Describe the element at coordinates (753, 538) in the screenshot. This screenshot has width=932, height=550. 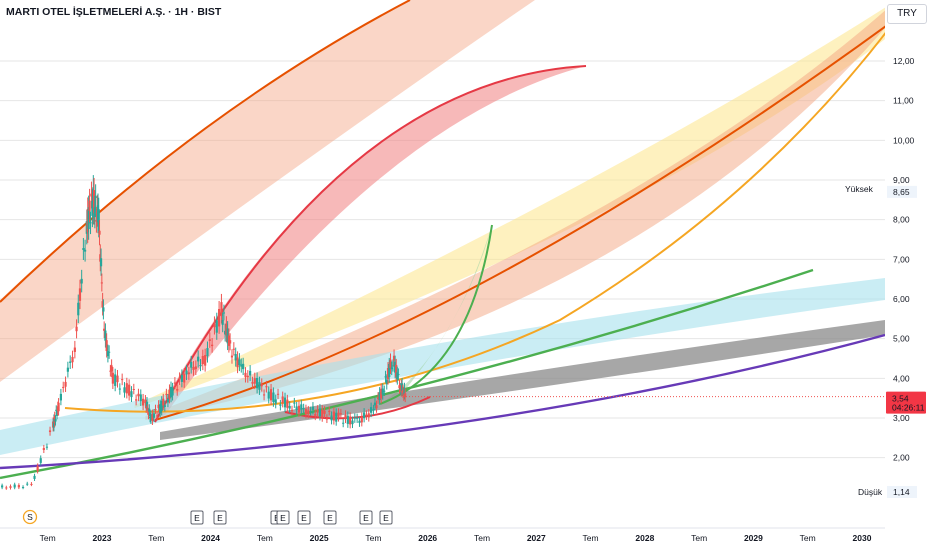
I see `time-tick-label: 2029` at that location.